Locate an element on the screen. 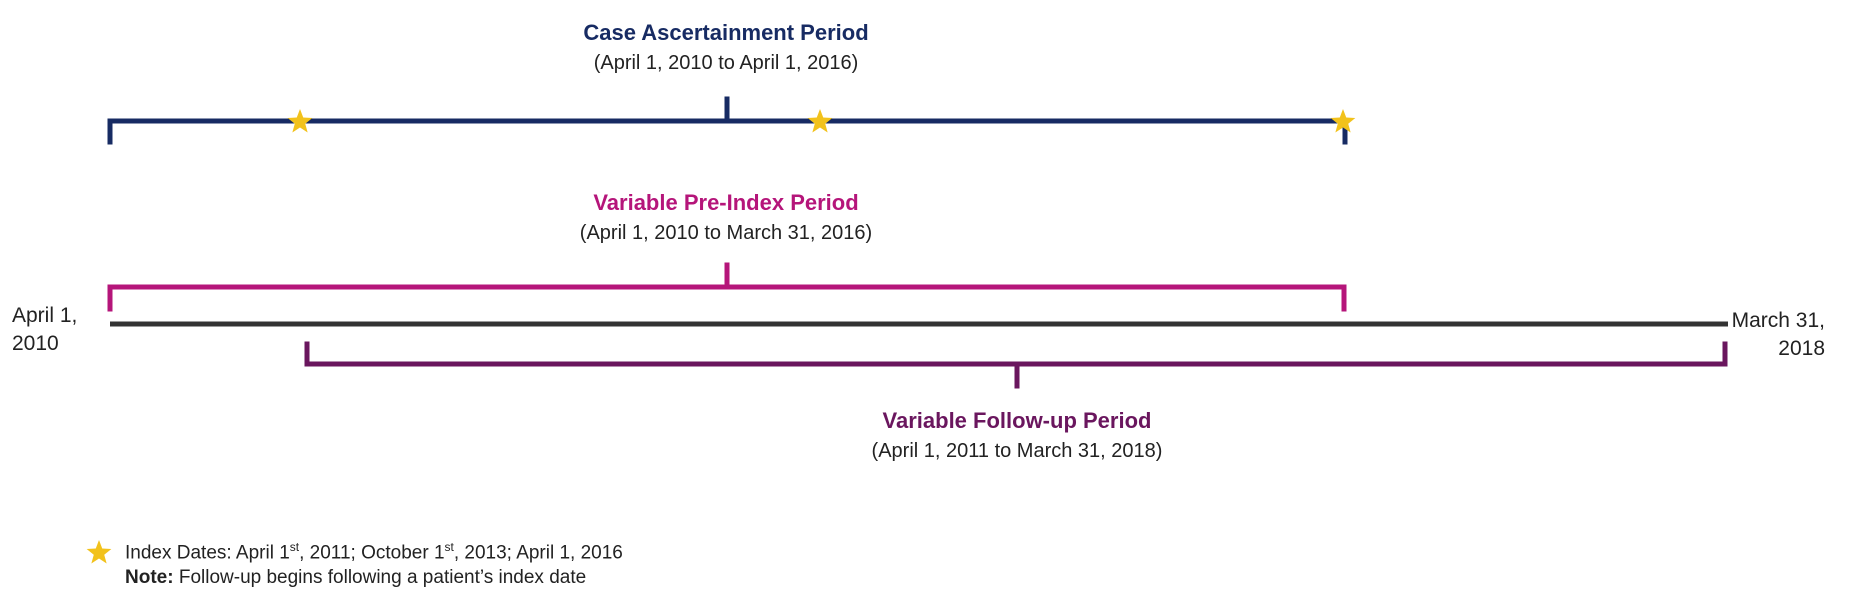 Image resolution: width=1865 pixels, height=602 pixels. case-ascertainment-bracket is located at coordinates (727, 120).